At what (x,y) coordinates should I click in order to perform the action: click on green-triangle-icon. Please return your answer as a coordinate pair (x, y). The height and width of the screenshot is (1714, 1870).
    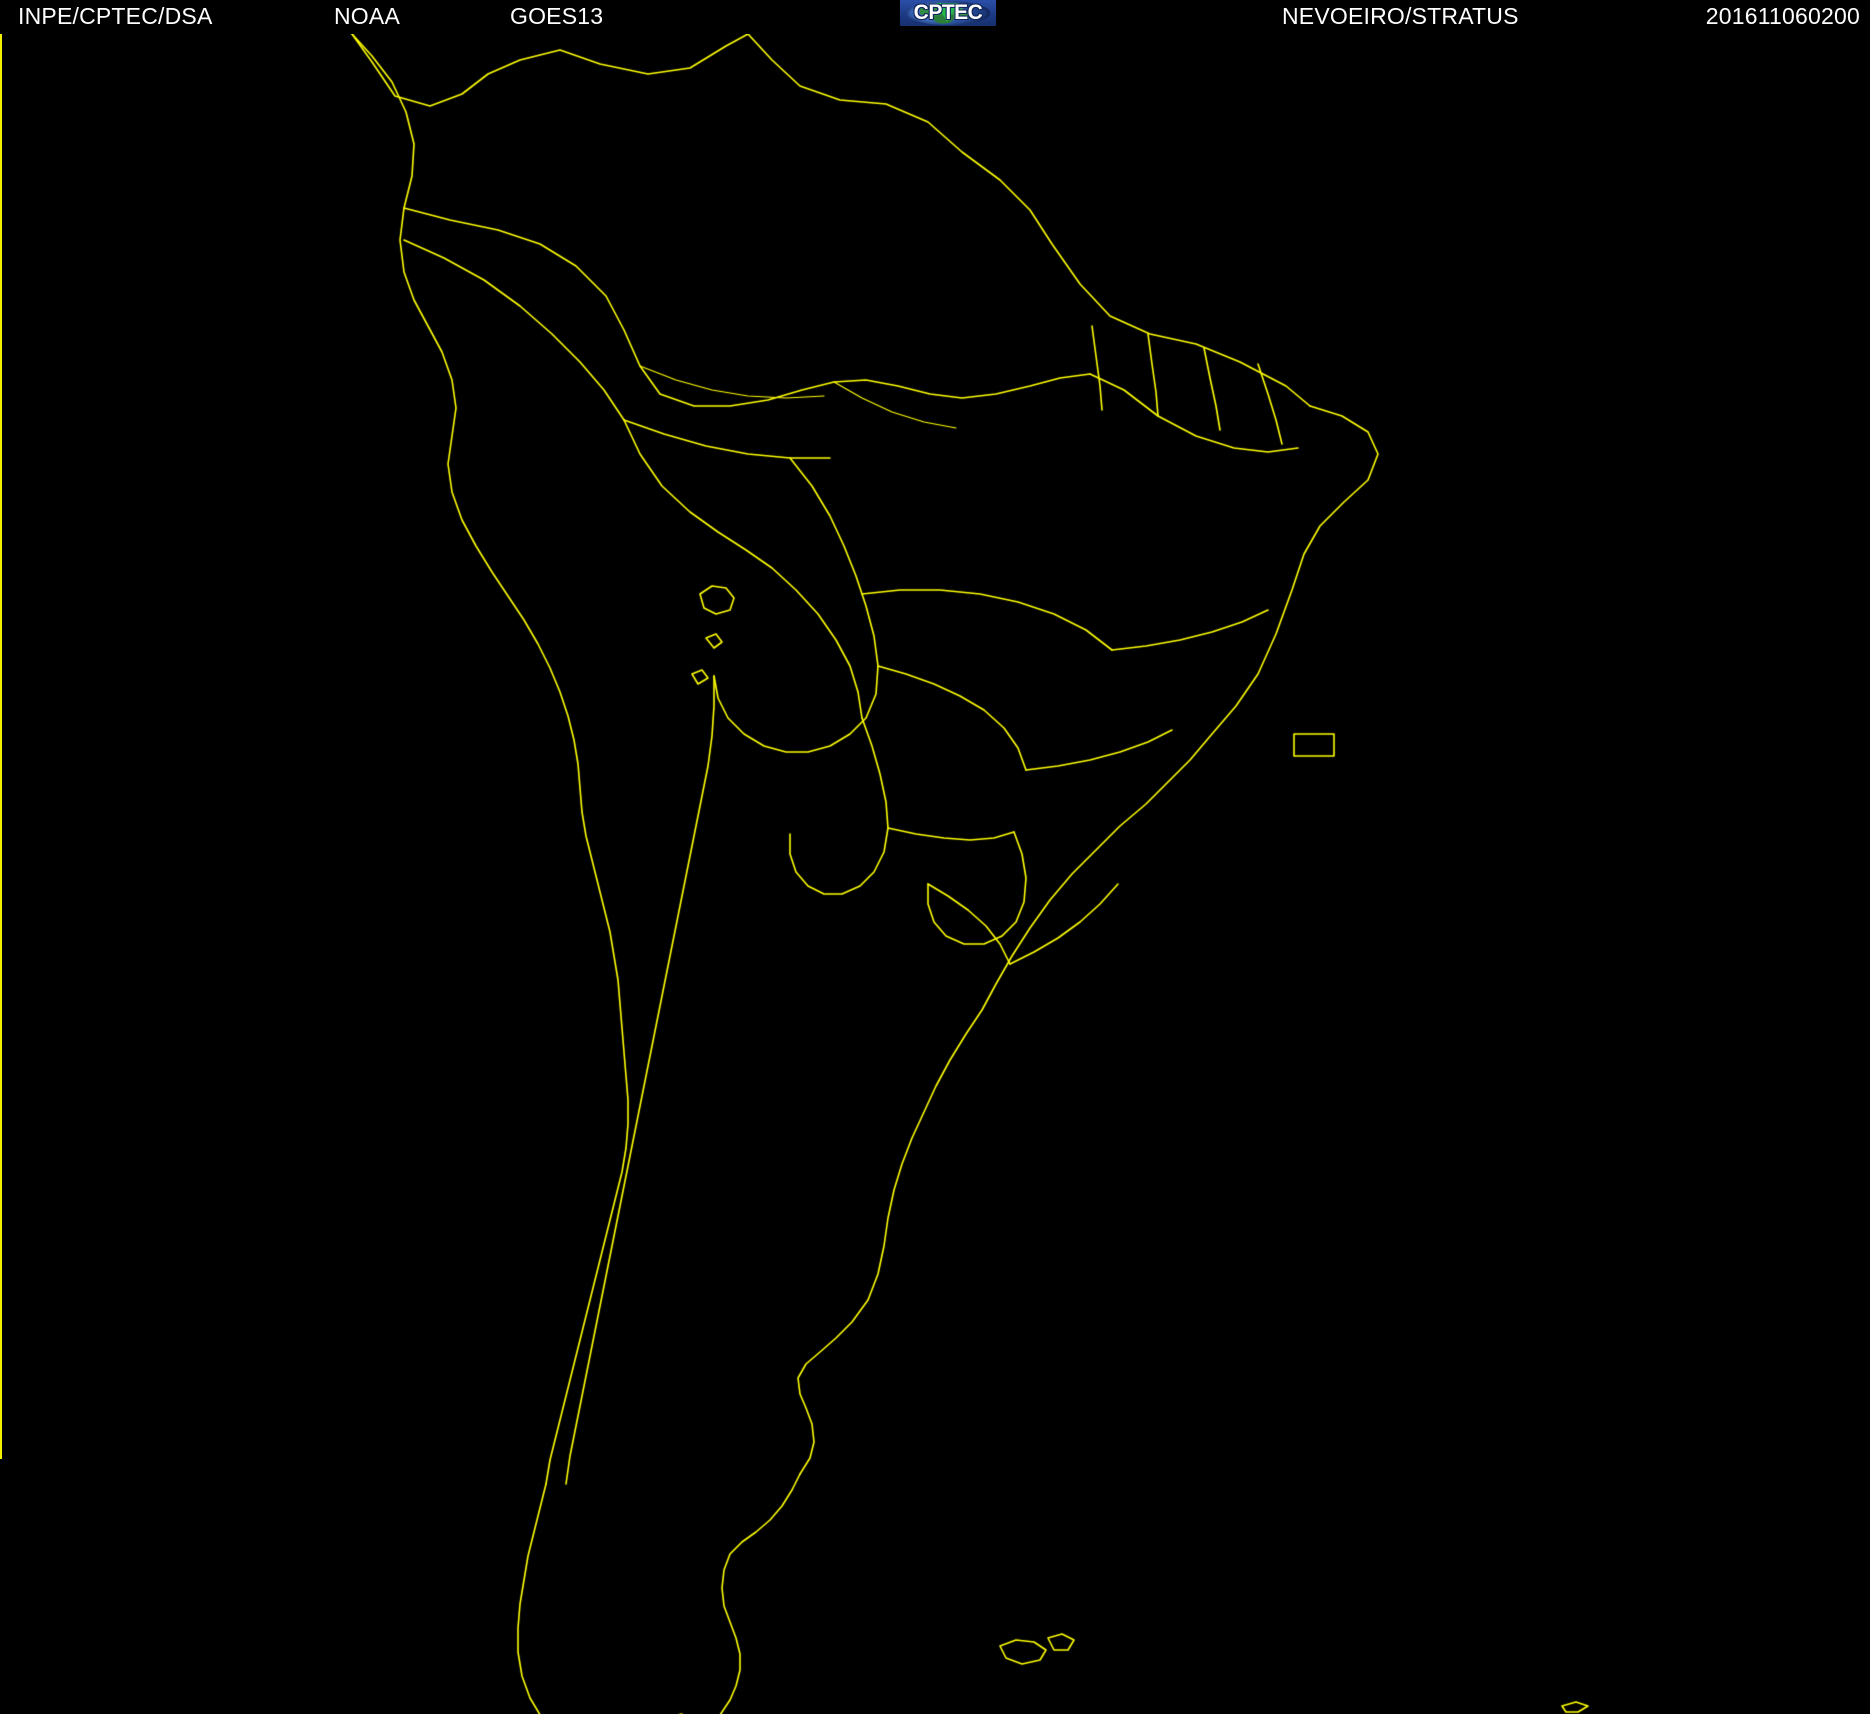
    Looking at the image, I should click on (947, 12).